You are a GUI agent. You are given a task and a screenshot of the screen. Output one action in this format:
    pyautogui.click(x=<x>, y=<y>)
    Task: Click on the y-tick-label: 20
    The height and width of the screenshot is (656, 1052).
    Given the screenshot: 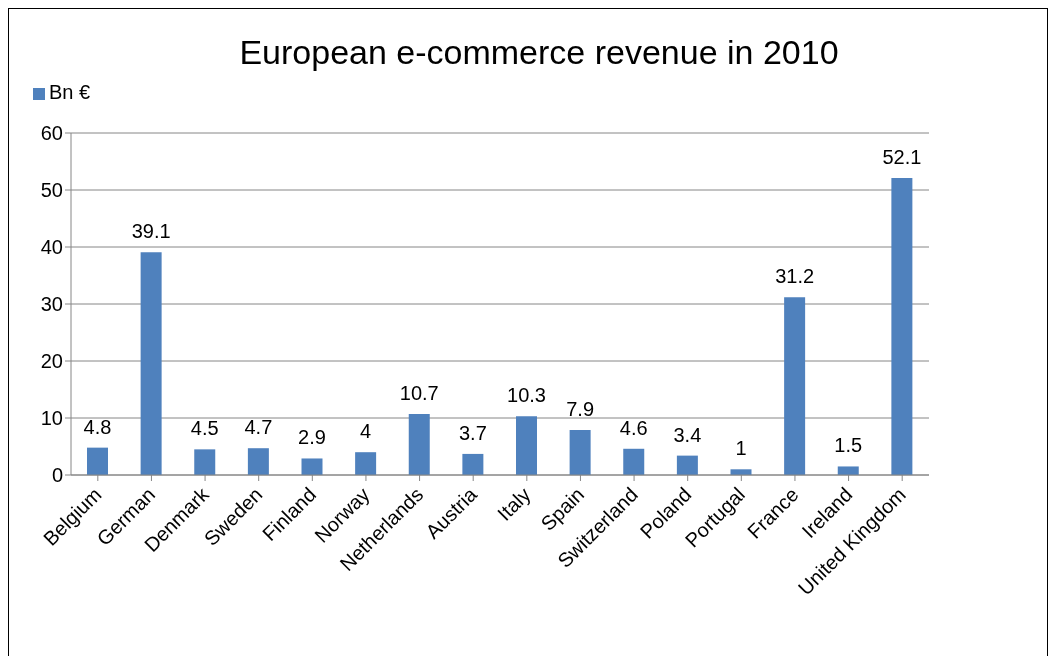 What is the action you would take?
    pyautogui.click(x=51, y=361)
    